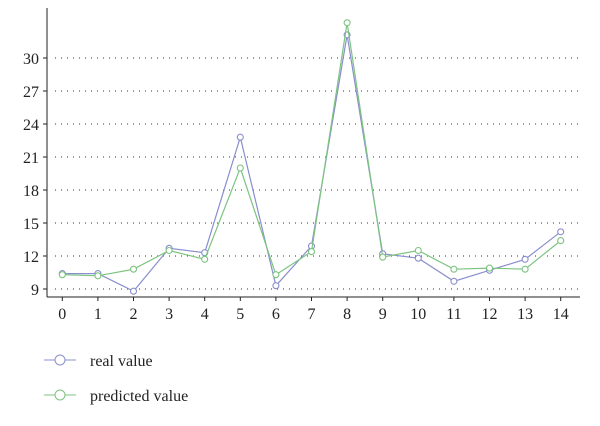 This screenshot has height=426, width=600. I want to click on x-tick-label: 1, so click(98, 314).